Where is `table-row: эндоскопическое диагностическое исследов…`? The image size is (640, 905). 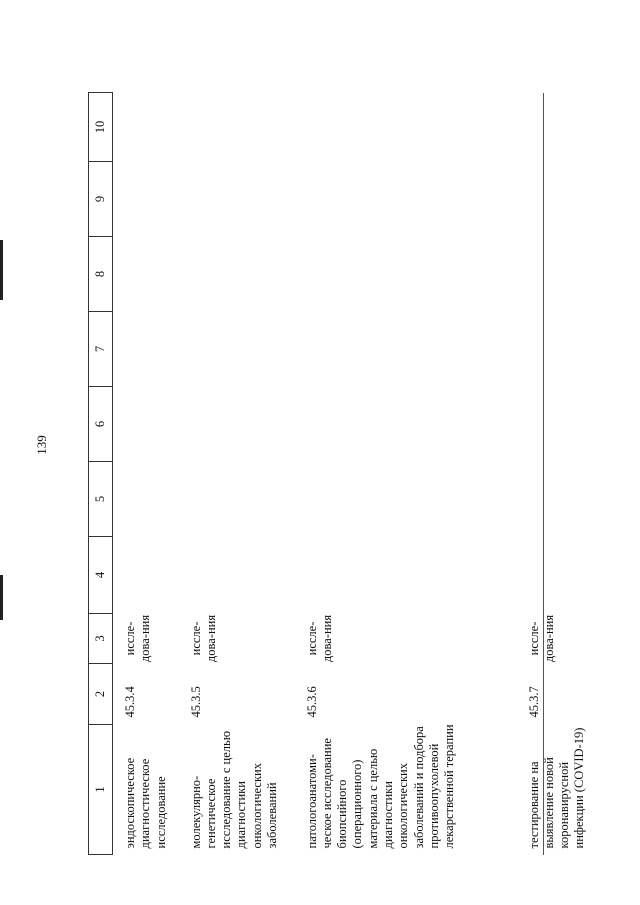 table-row: эндоскопическое диагностическое исследов… is located at coordinates (147, 474).